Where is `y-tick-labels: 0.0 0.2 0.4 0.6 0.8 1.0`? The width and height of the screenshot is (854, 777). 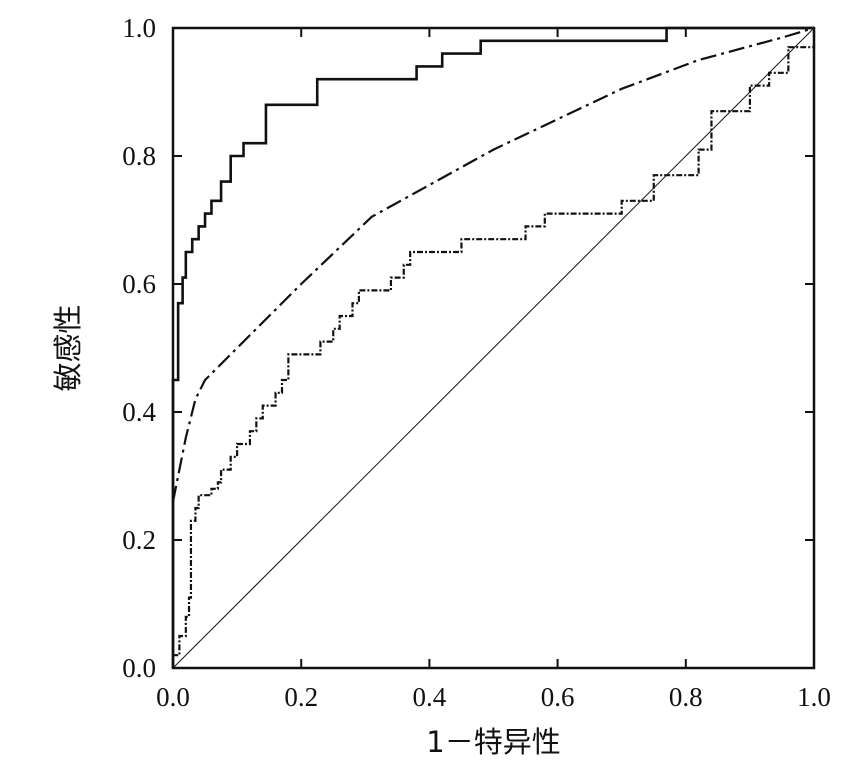
y-tick-labels: 0.0 0.2 0.4 0.6 0.8 1.0 is located at coordinates (139, 348).